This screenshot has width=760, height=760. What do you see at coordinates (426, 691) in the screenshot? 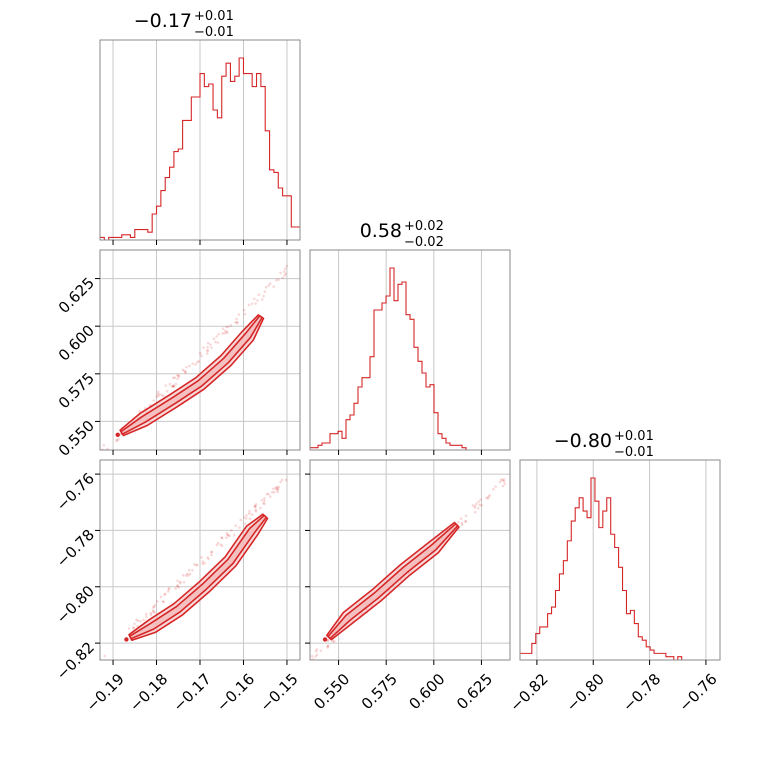
I see `x-tick-label: 0.600` at bounding box center [426, 691].